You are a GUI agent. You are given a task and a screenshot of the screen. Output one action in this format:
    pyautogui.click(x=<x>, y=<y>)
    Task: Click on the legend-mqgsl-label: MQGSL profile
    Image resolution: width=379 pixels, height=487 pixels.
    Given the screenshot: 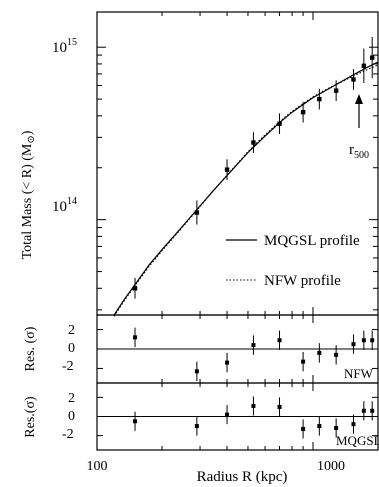 What is the action you would take?
    pyautogui.click(x=312, y=241)
    